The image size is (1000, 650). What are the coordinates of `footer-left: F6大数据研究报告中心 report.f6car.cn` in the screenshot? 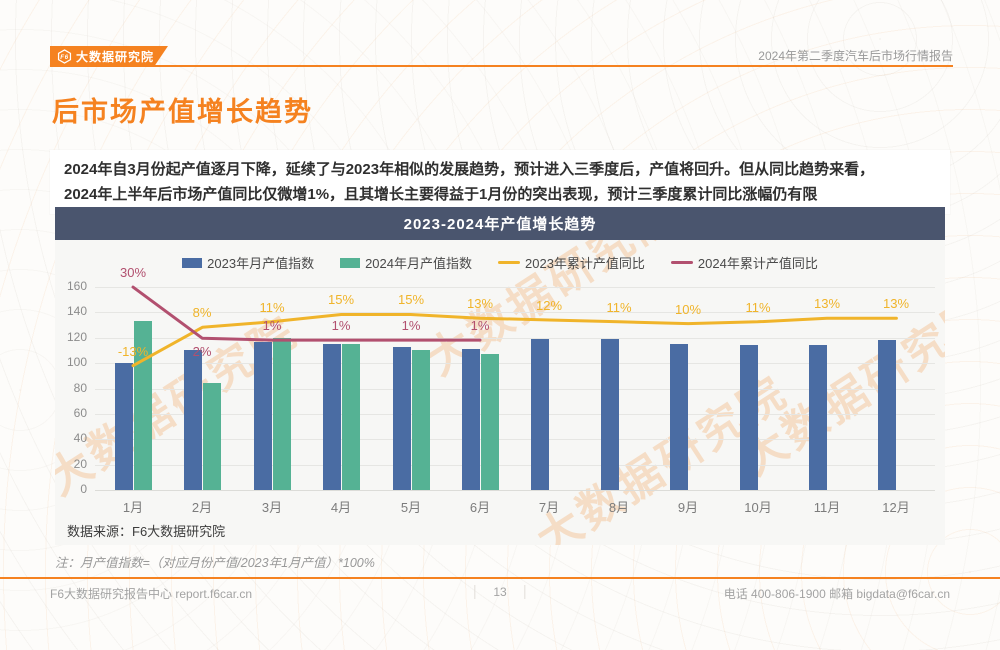 It's located at (151, 594).